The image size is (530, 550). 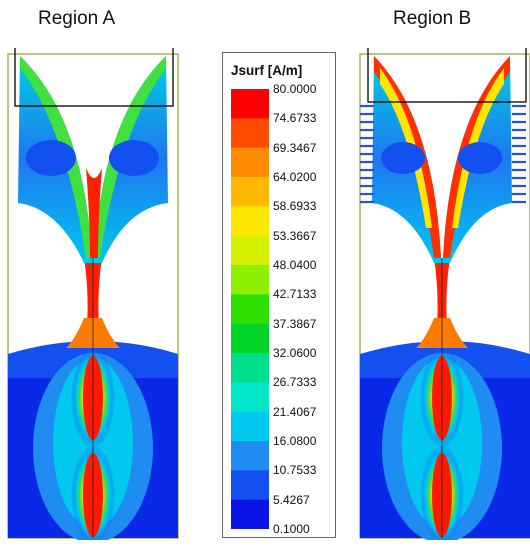 I want to click on legend-tick-label: 0.1000, so click(x=291, y=529).